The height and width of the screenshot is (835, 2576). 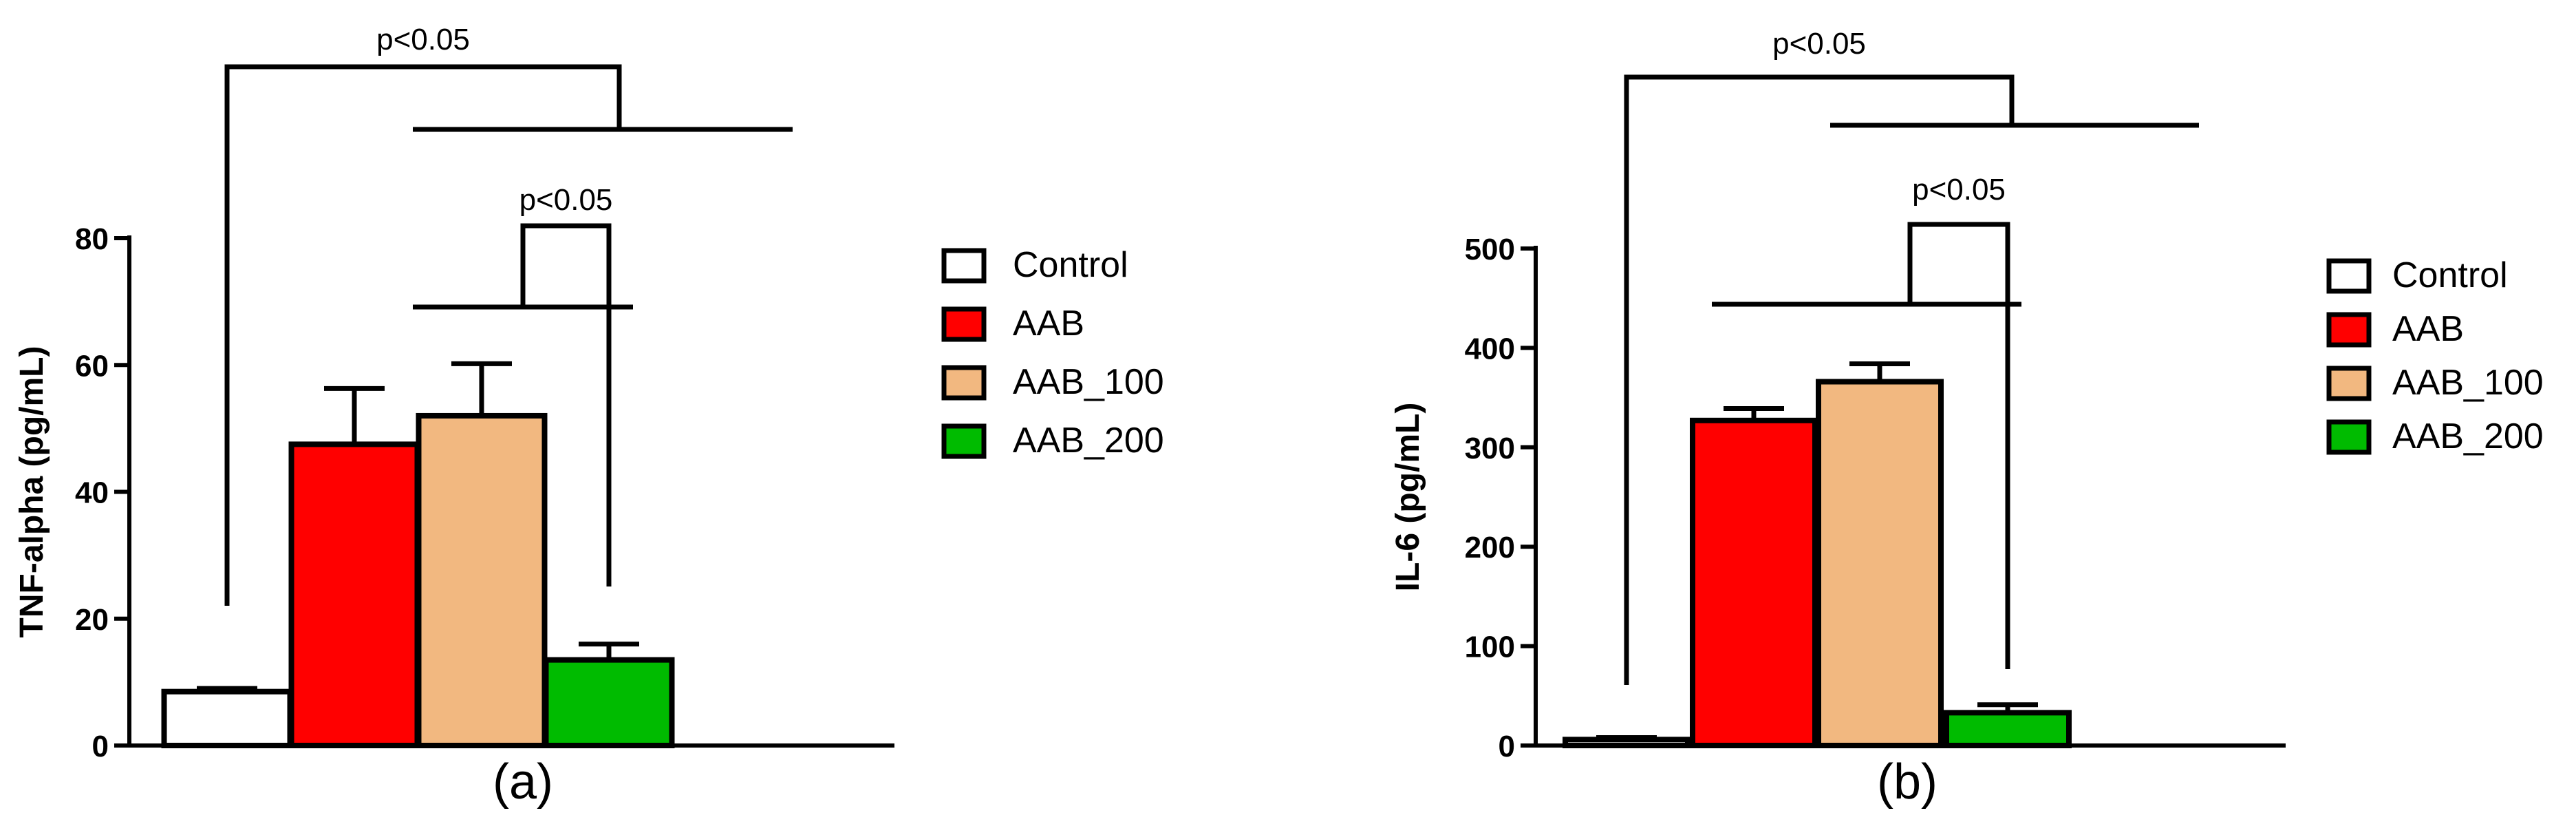 What do you see at coordinates (523, 782) in the screenshot?
I see `panel-label: (a)` at bounding box center [523, 782].